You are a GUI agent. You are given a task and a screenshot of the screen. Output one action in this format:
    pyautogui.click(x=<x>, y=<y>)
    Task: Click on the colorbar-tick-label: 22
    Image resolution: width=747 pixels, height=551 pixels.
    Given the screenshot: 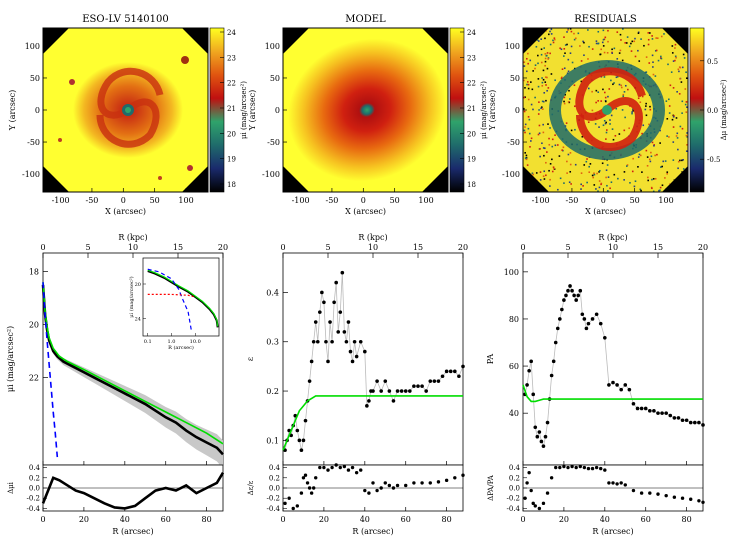 What is the action you would take?
    pyautogui.click(x=231, y=84)
    